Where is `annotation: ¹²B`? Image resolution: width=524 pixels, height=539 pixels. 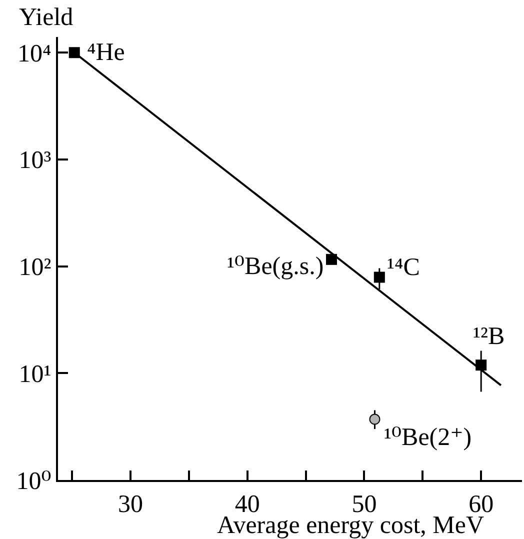
annotation: ¹²B is located at coordinates (489, 336).